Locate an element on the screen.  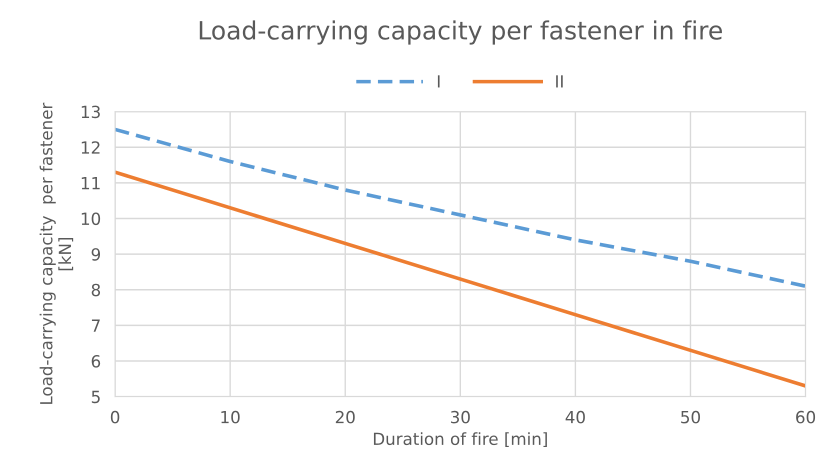
y-tick-label: 10 is located at coordinates (91, 219).